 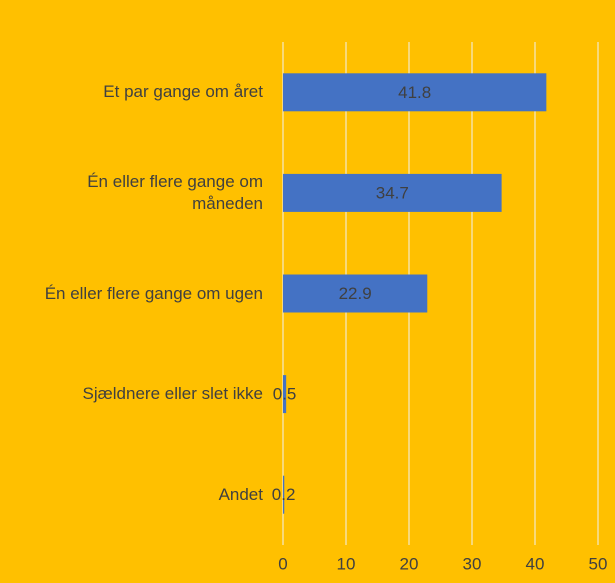 I want to click on y-tick-label: Én eller flere gange om ugen, so click(x=153, y=293).